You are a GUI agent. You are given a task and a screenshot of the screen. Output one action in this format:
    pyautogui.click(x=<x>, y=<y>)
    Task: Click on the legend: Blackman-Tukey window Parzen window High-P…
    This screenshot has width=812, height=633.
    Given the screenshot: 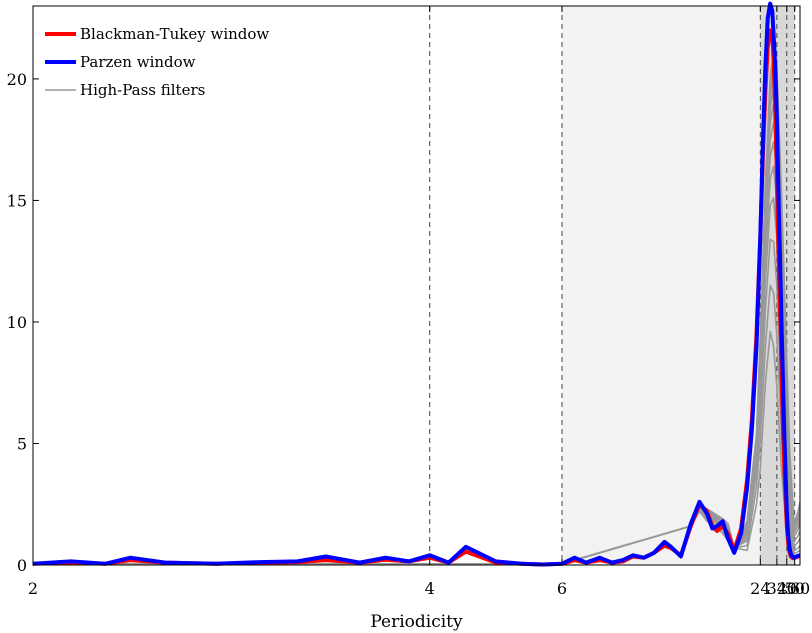 What is the action you would take?
    pyautogui.click(x=157, y=62)
    